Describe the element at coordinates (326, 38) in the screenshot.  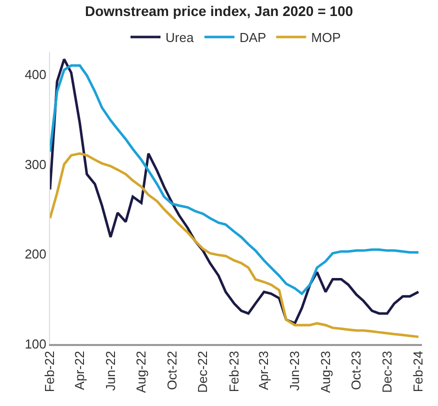
I see `legend-label: MOP` at that location.